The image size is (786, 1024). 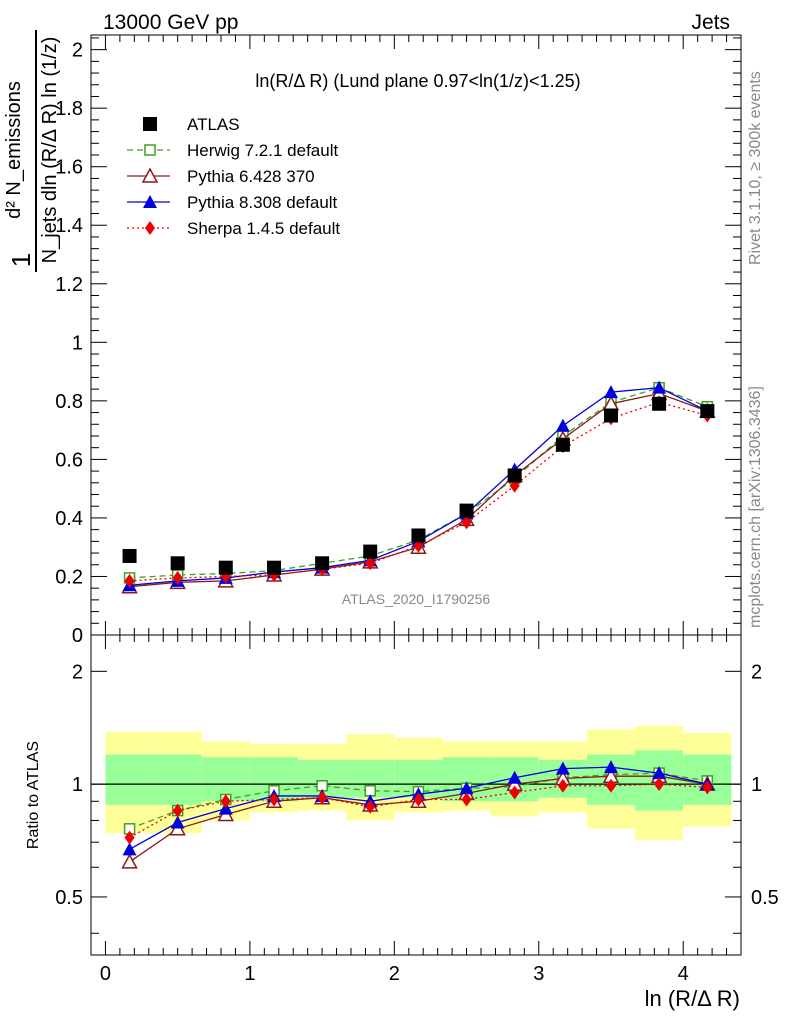 I want to click on top-ytick-label: 0.4, so click(x=69, y=519).